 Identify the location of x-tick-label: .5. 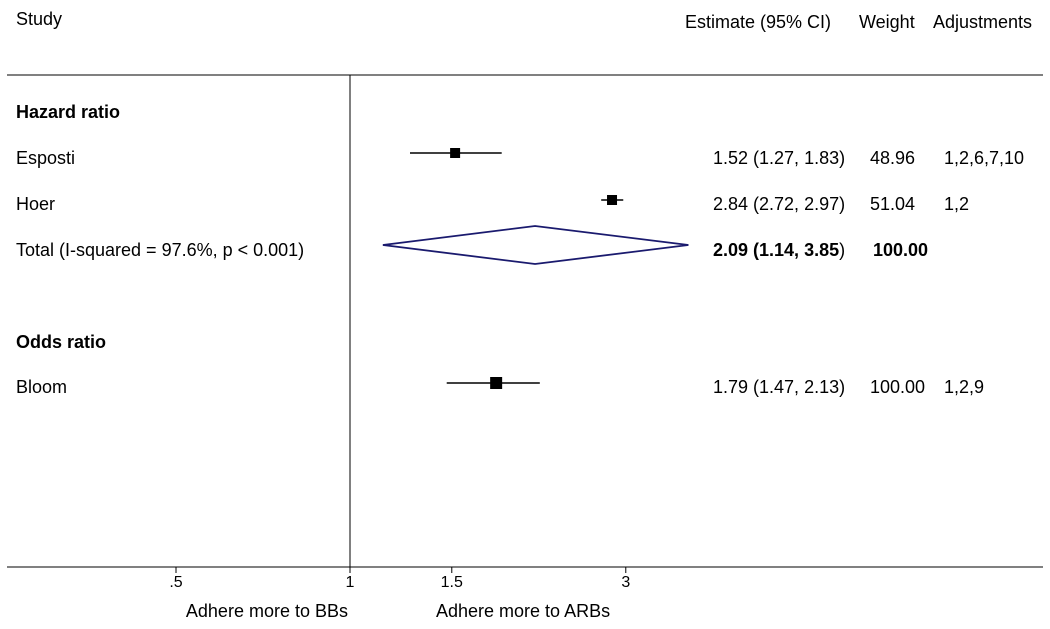
(175, 582).